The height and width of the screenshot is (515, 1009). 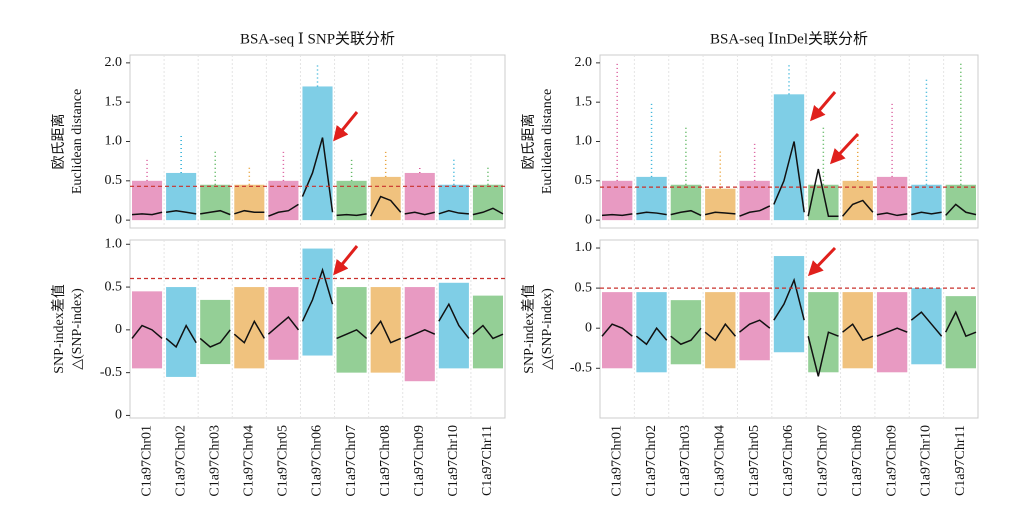 What do you see at coordinates (249, 461) in the screenshot?
I see `x-tick-label: C1a97Chr04` at bounding box center [249, 461].